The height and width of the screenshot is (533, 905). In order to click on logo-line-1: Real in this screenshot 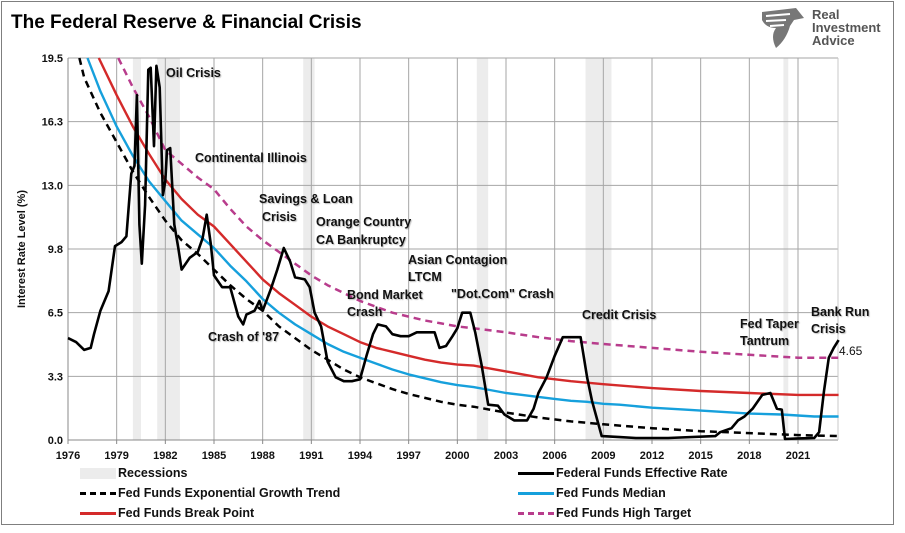, I will do `click(826, 14)`.